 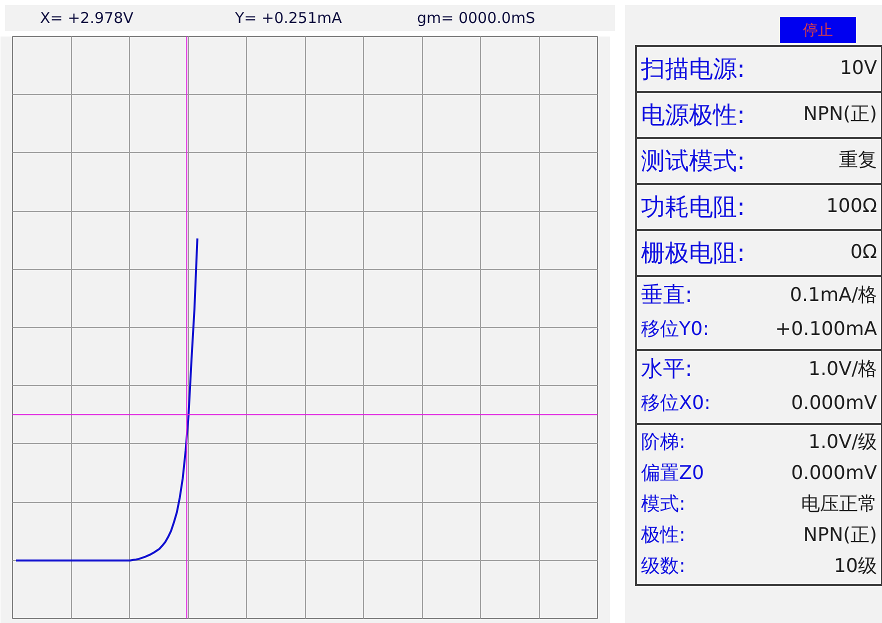 What do you see at coordinates (693, 69) in the screenshot?
I see `text: 扫描电源:` at bounding box center [693, 69].